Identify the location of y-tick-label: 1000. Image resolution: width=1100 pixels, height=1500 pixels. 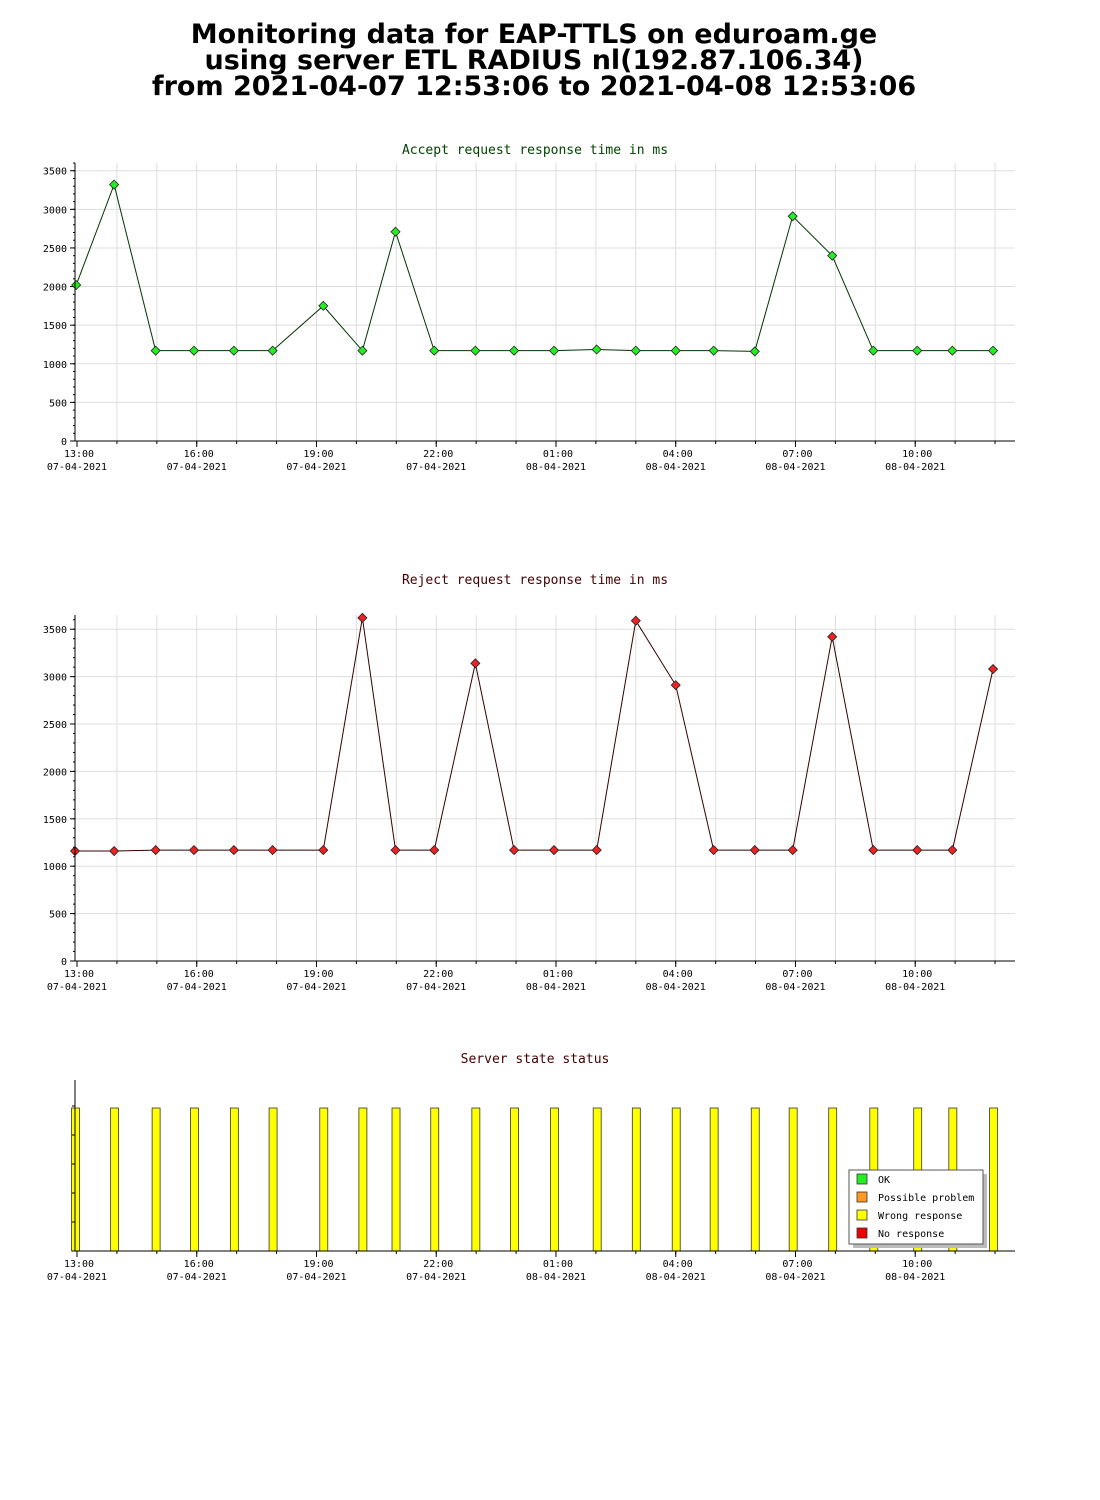
(55, 867).